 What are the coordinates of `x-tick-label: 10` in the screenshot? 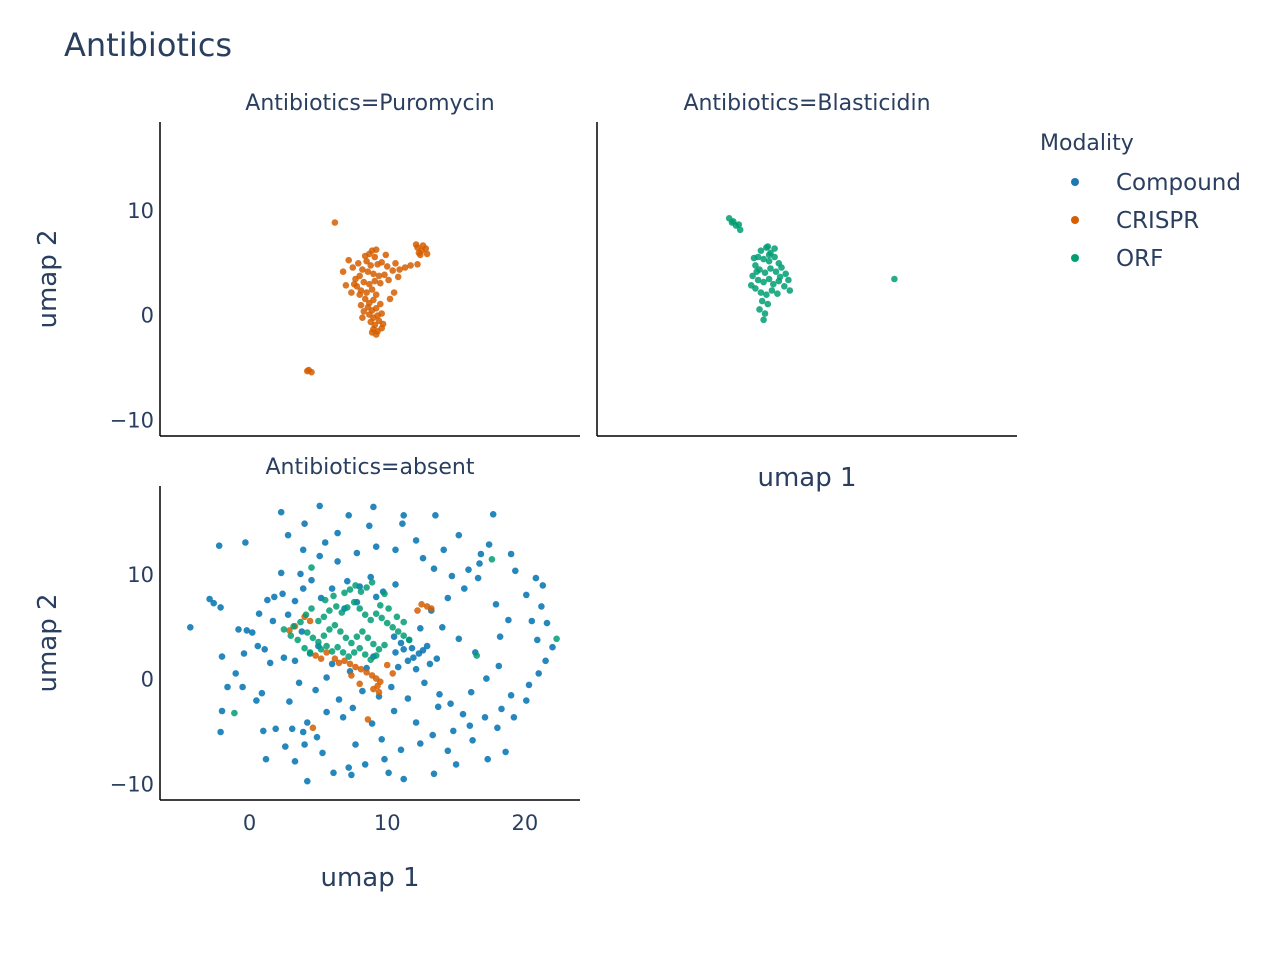 It's located at (387, 823).